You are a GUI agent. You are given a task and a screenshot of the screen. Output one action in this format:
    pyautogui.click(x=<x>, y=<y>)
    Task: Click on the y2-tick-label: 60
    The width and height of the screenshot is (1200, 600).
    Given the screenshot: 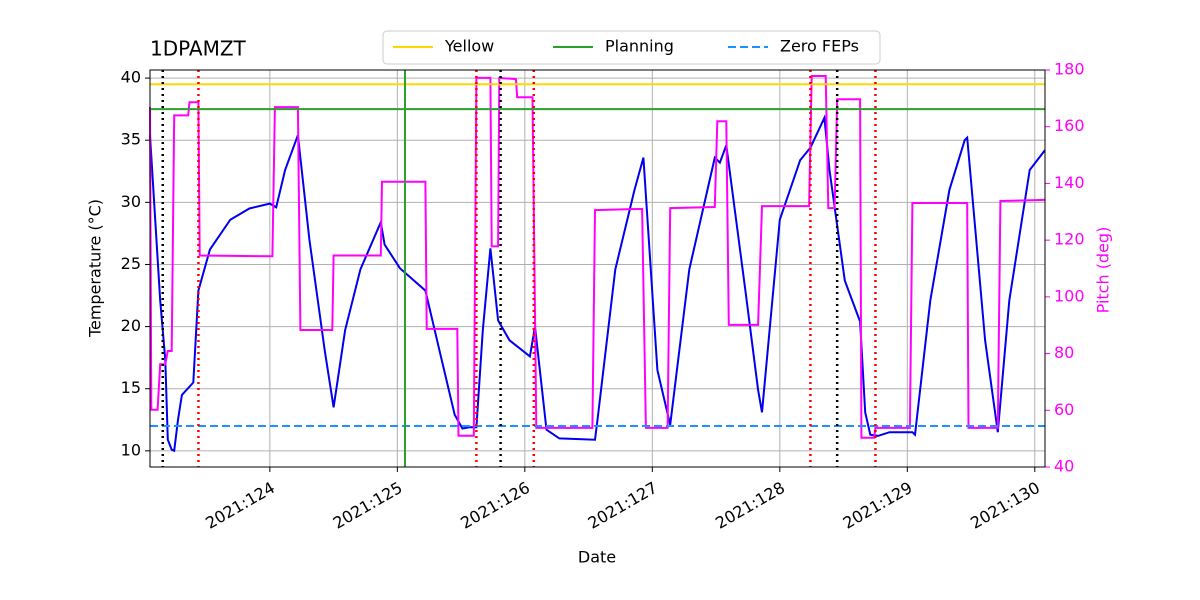 What is the action you would take?
    pyautogui.click(x=1064, y=409)
    